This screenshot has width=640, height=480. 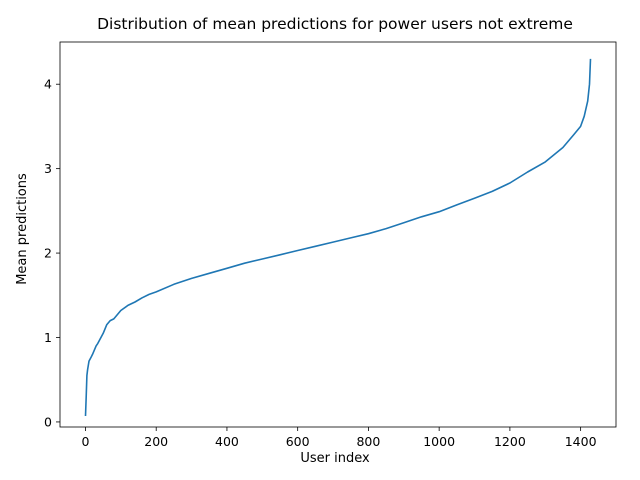 What do you see at coordinates (298, 441) in the screenshot?
I see `x-tick-label: 600` at bounding box center [298, 441].